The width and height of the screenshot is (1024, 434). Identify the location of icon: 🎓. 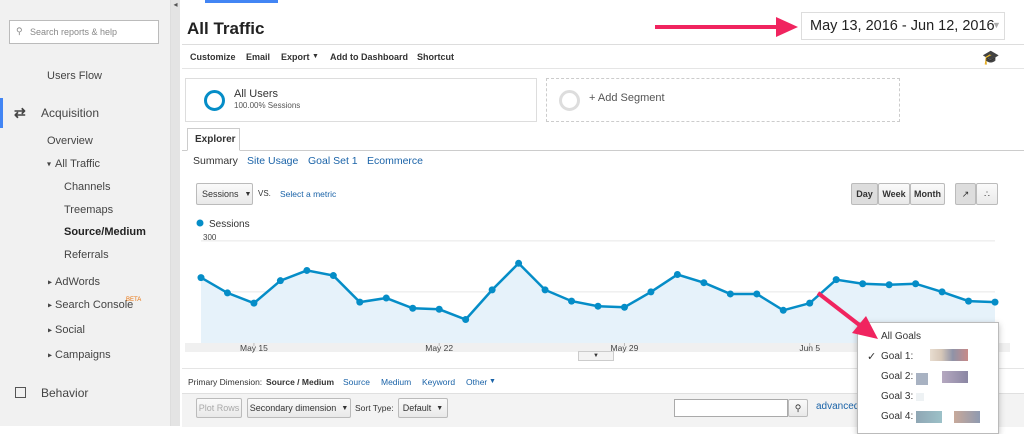
(991, 57).